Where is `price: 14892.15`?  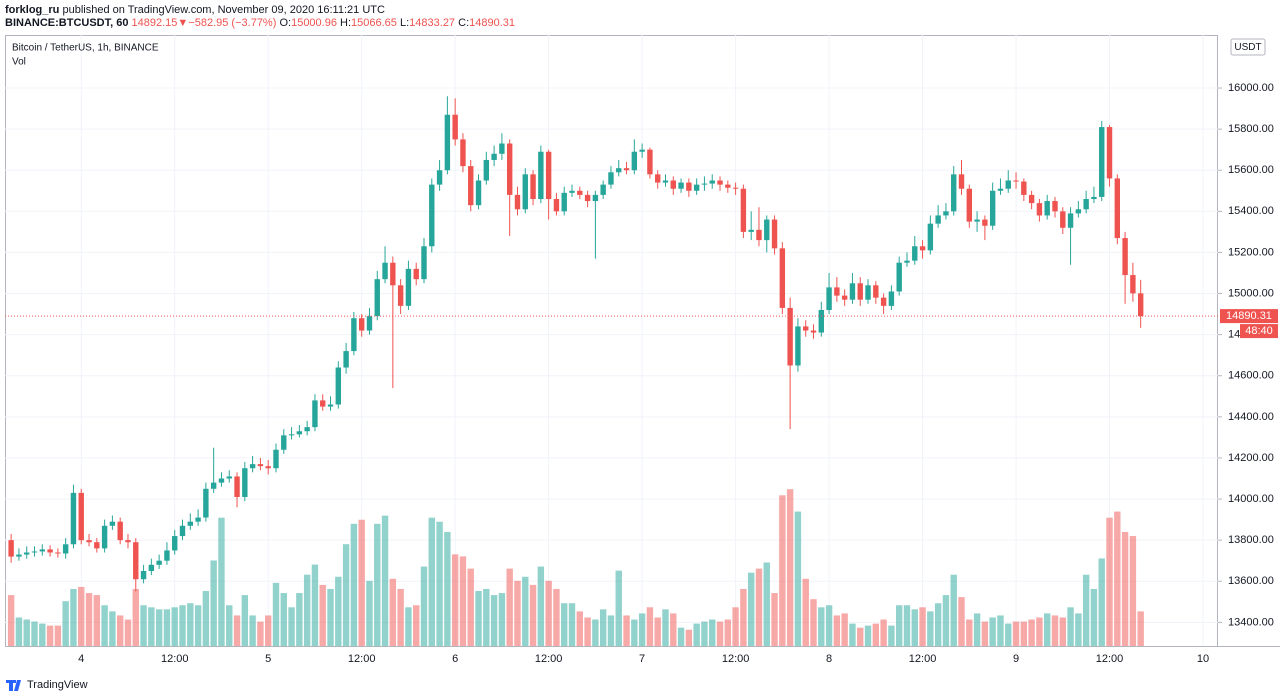
price: 14892.15 is located at coordinates (154, 23).